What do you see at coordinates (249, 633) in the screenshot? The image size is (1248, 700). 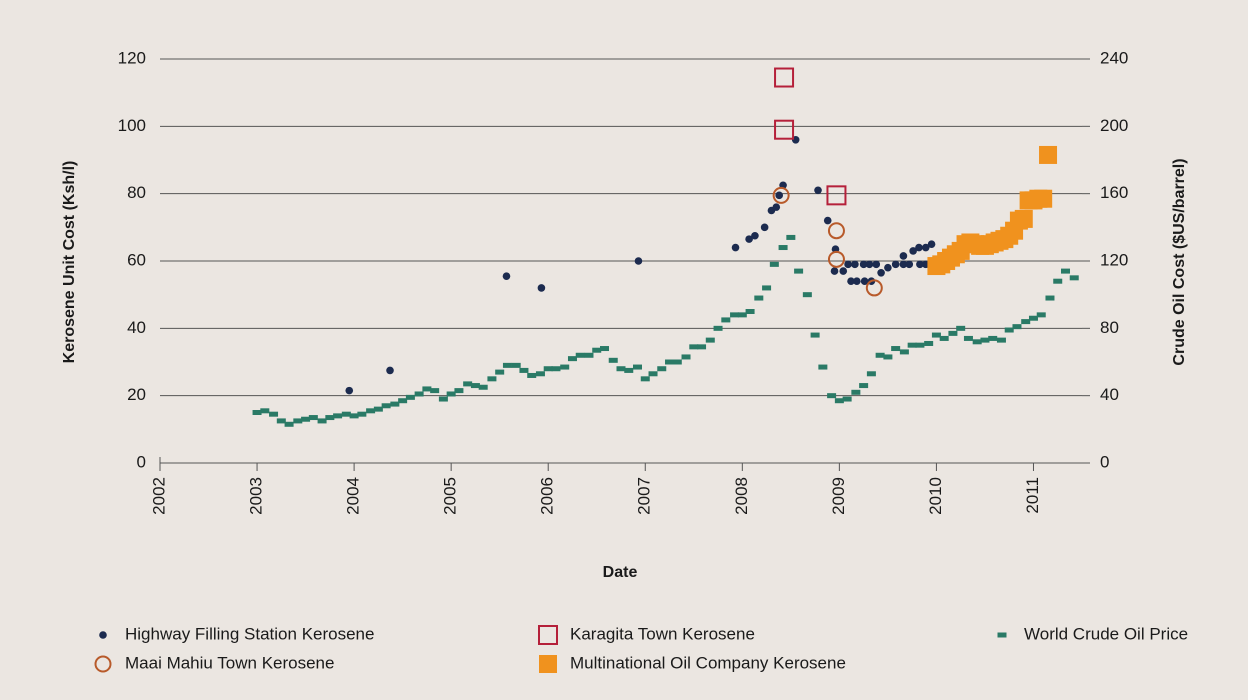 I see `legend-label: Highway Filling Station Kerosene` at bounding box center [249, 633].